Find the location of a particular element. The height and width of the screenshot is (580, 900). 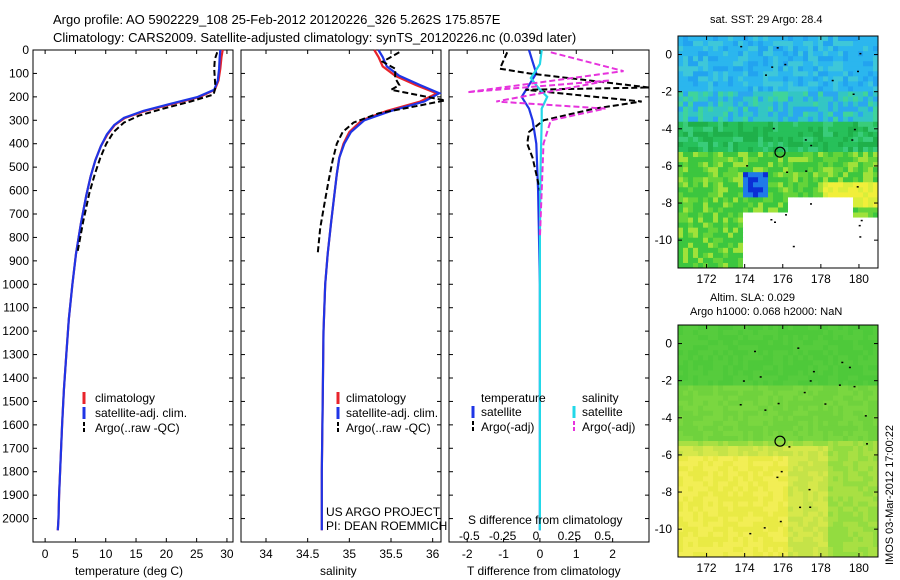

diff-legend-tsat-label: satellite is located at coordinates (501, 412).